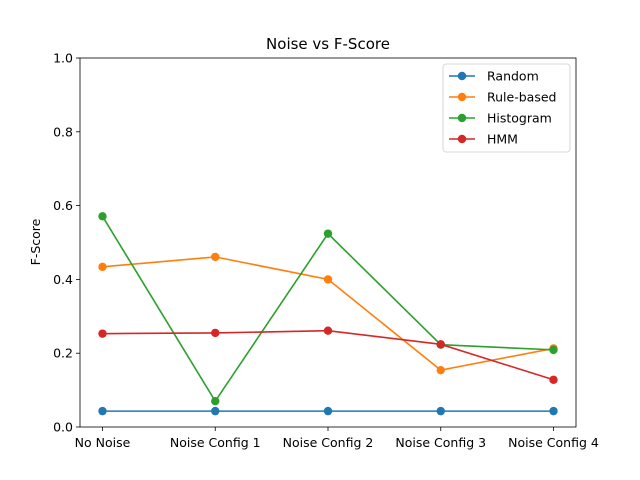 The image size is (640, 480). Describe the element at coordinates (63, 58) in the screenshot. I see `y-tick-label: 1.0` at that location.